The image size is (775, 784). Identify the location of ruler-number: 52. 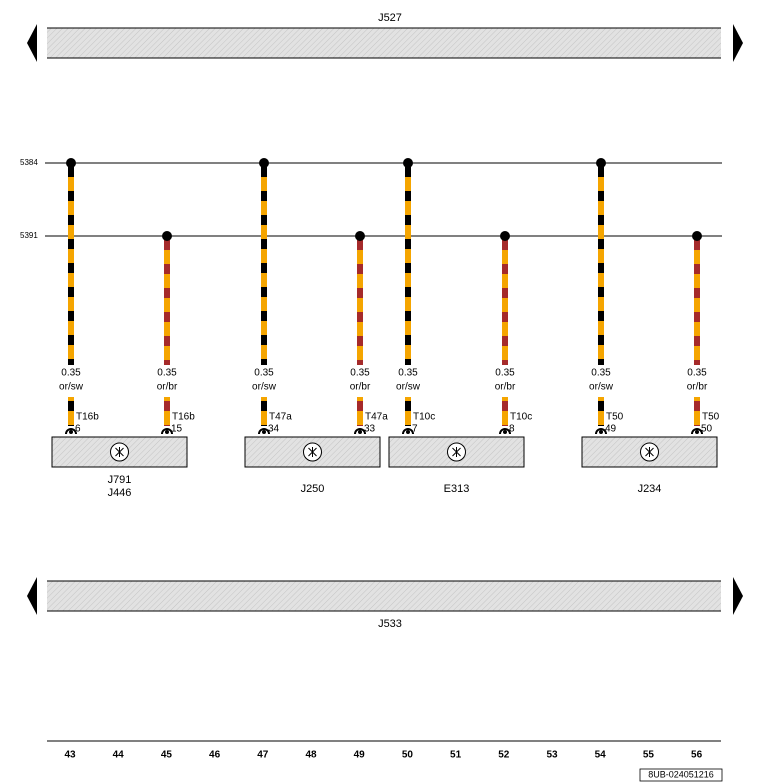
(504, 755).